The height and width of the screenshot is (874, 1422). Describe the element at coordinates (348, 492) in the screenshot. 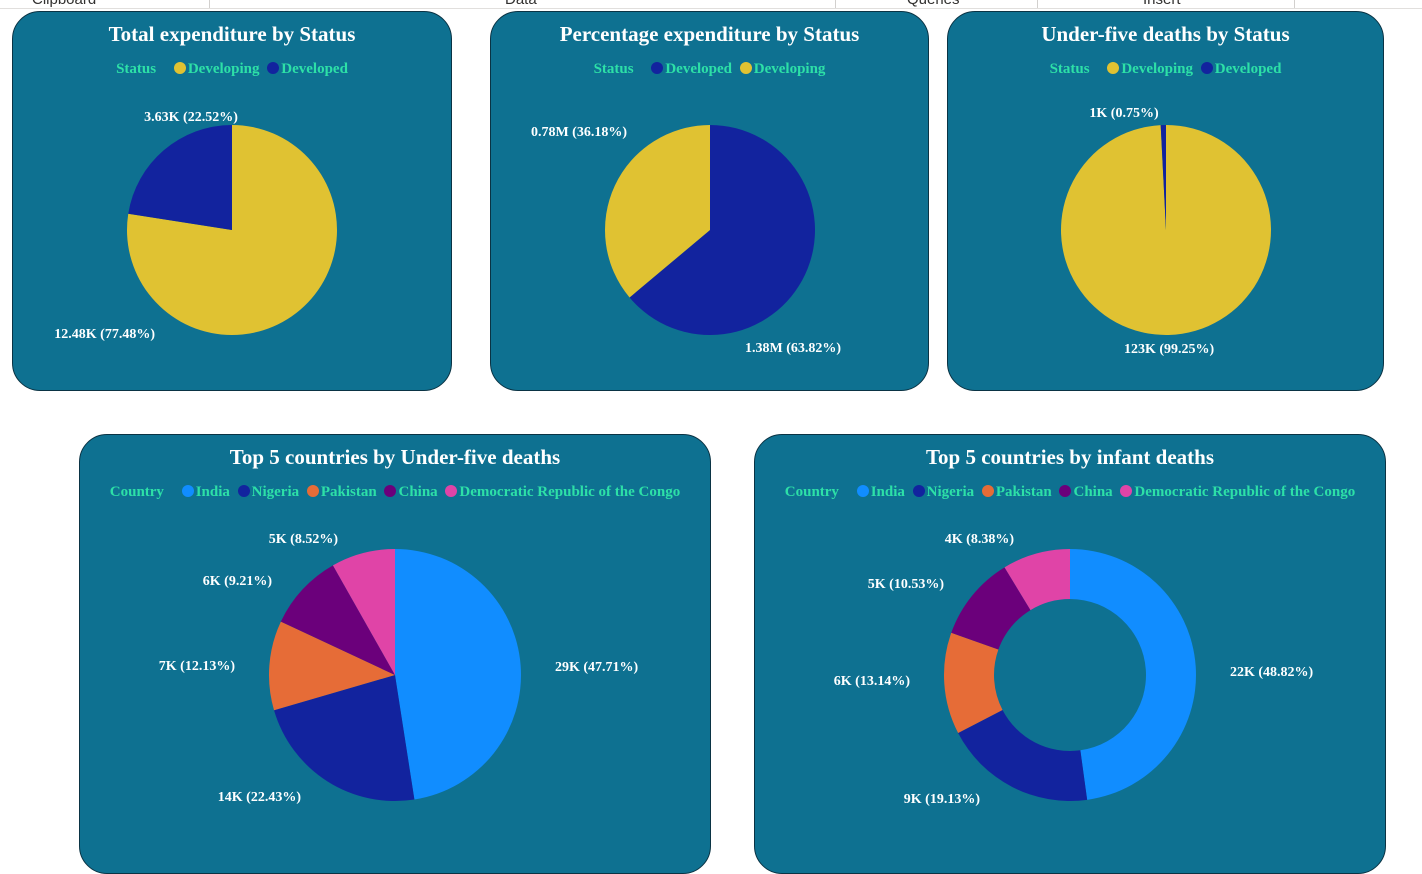

I see `legend-label: Pakistan` at that location.